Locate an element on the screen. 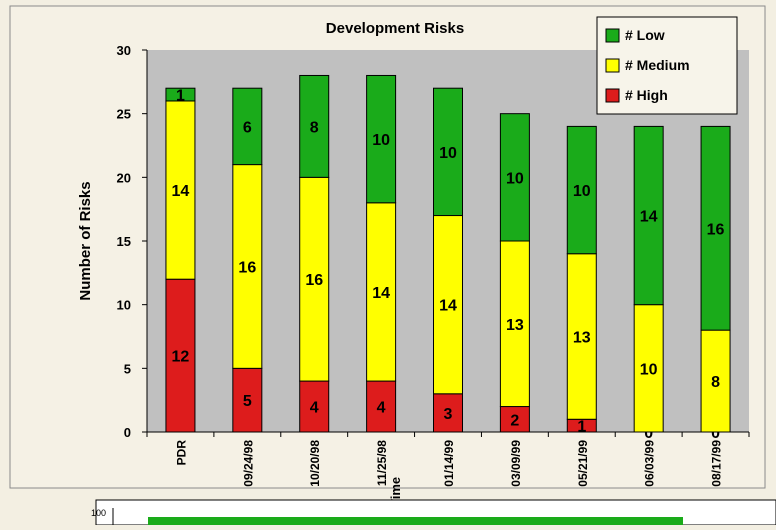 The height and width of the screenshot is (530, 776). chart-title: Development Risks is located at coordinates (395, 28).